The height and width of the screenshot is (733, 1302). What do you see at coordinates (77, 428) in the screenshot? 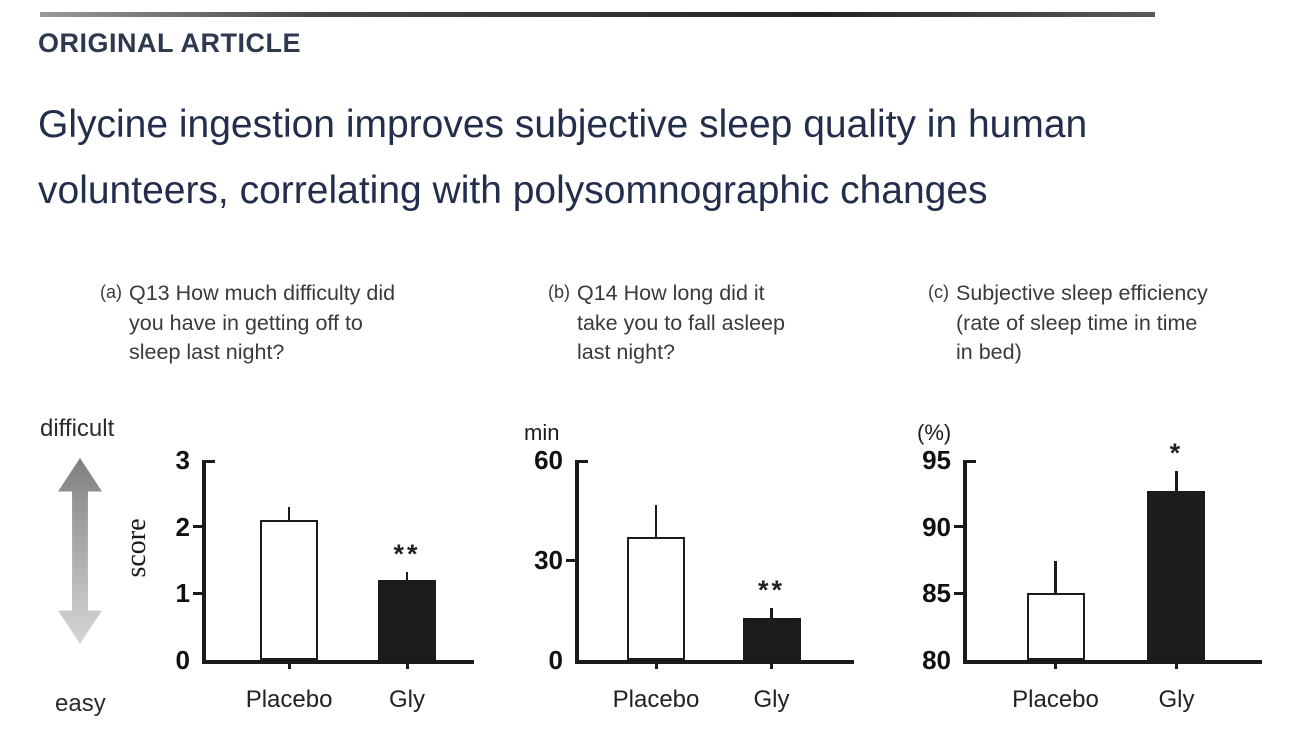
I see `difficulty-top-label: difficult` at bounding box center [77, 428].